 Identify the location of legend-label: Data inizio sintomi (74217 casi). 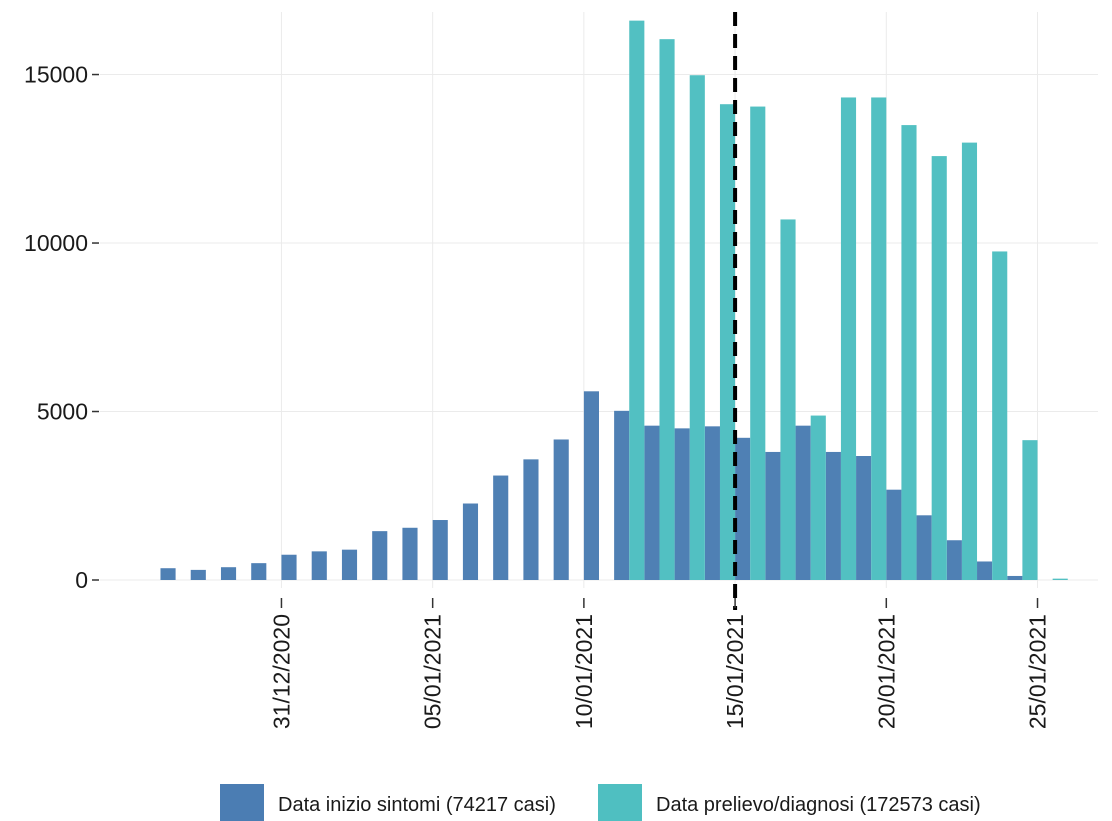
(417, 805).